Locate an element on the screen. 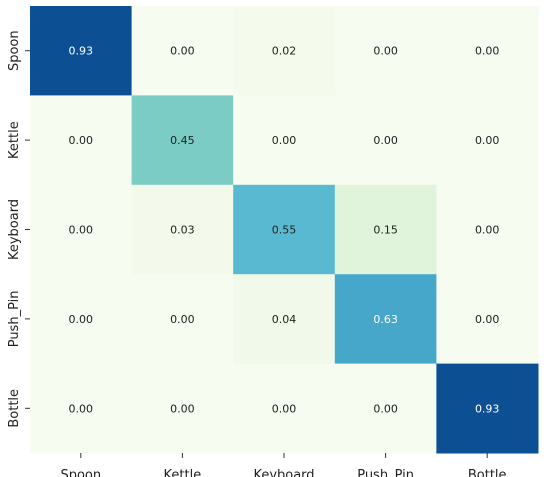  y-axis: Spoon Kettle Keyboard Push_Pin Bottle is located at coordinates (18, 229).